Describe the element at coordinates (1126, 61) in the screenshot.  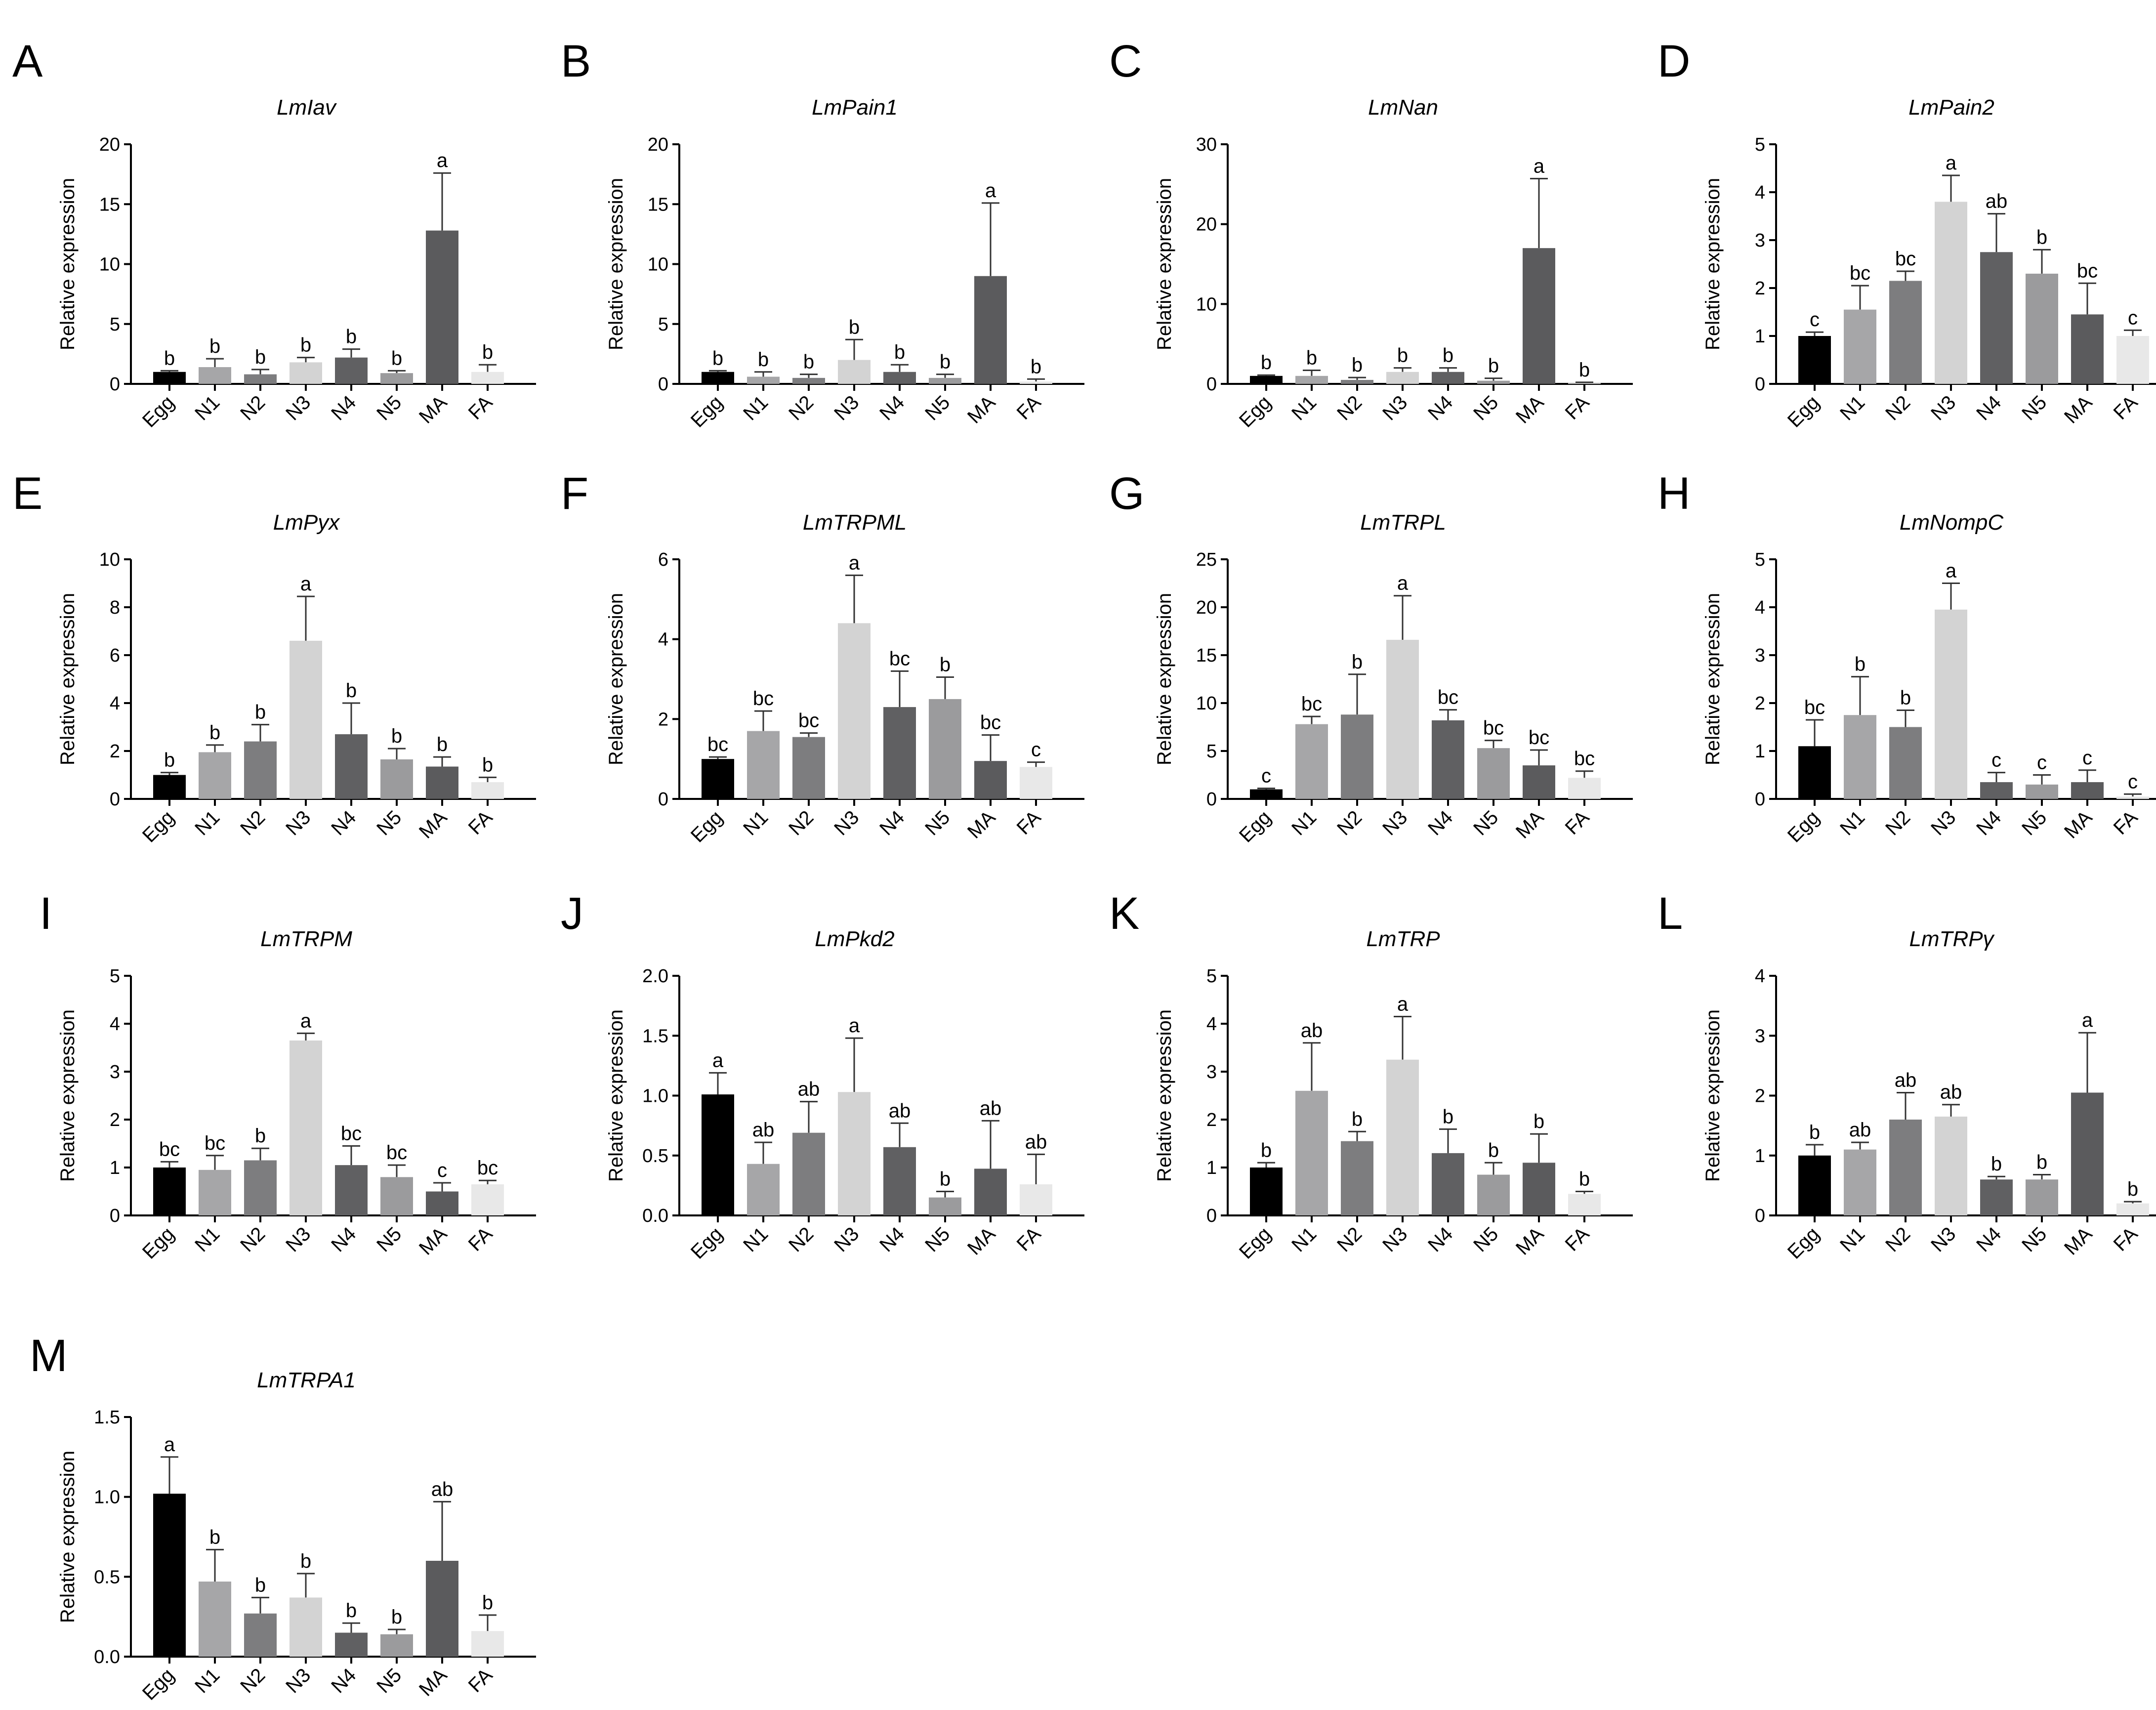
I see `panel-letter: C` at that location.